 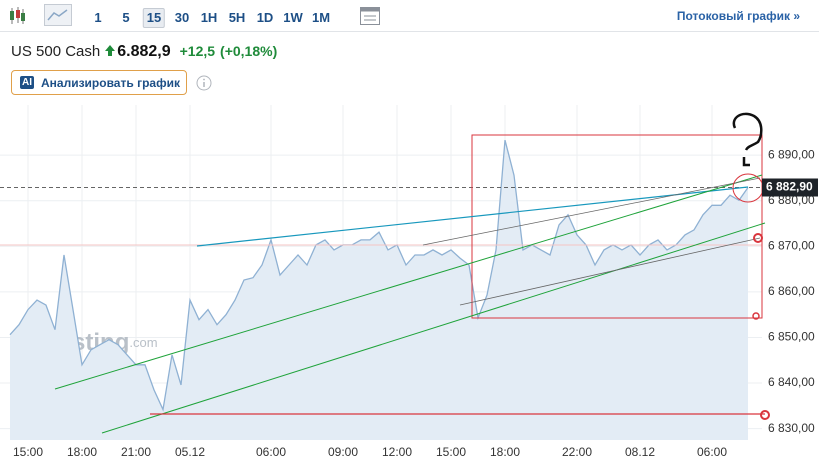 I want to click on hand-drawn-mark, so click(x=747, y=139).